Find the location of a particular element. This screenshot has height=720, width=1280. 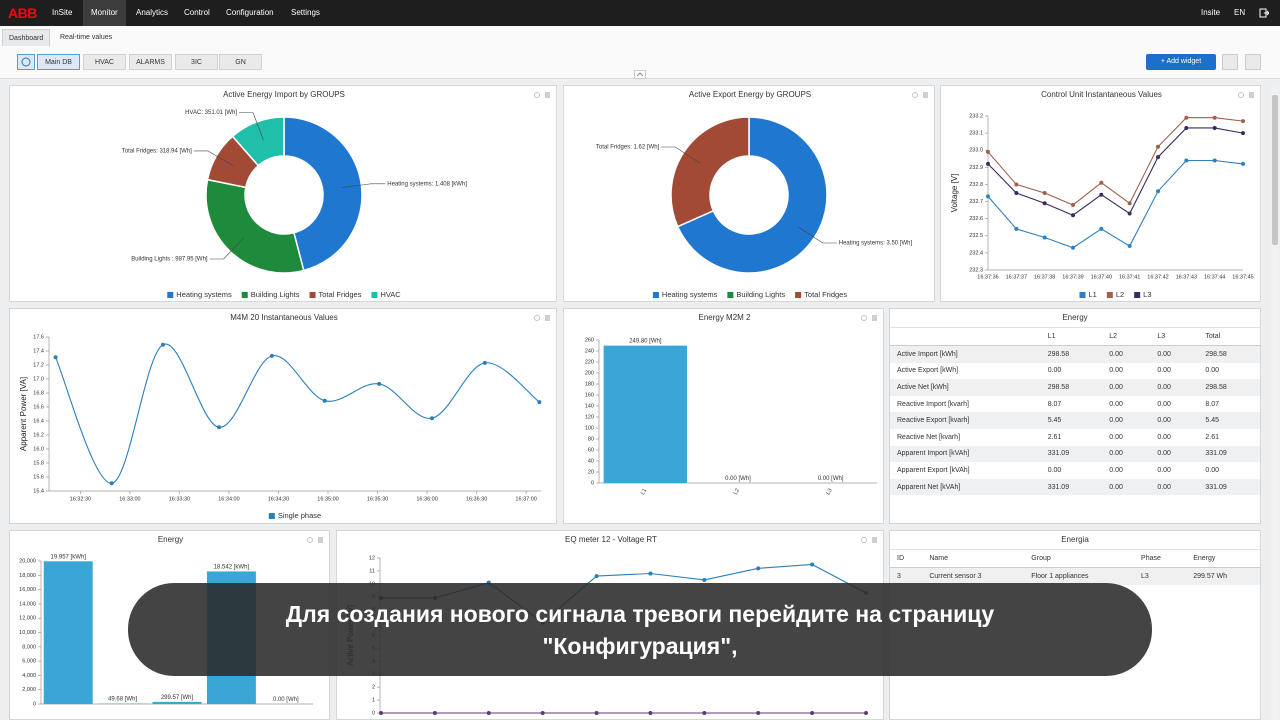

user-name: Insite is located at coordinates (1211, 12).